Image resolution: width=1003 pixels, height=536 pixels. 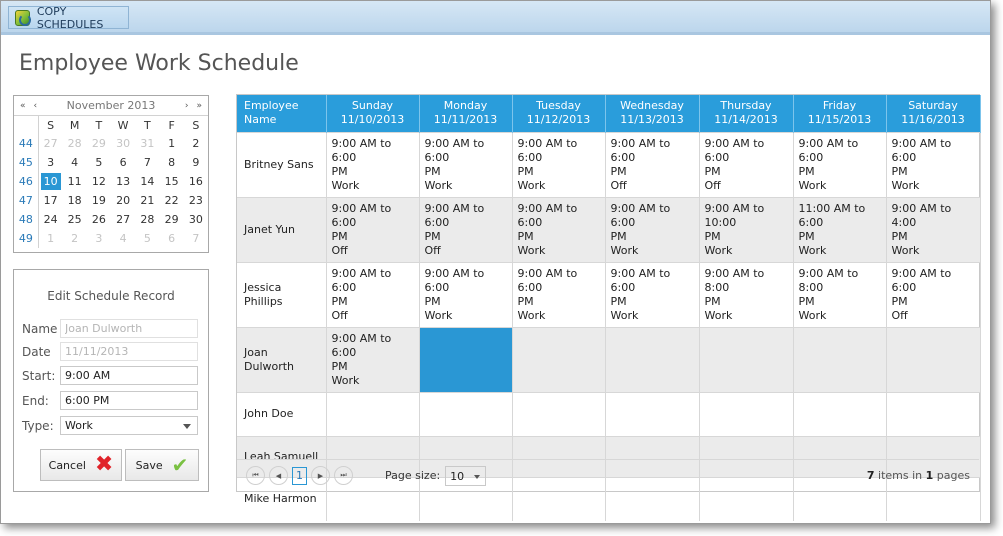 What do you see at coordinates (933, 229) in the screenshot?
I see `schedule-cell: 9:00 AM to 4:00 PM Work` at bounding box center [933, 229].